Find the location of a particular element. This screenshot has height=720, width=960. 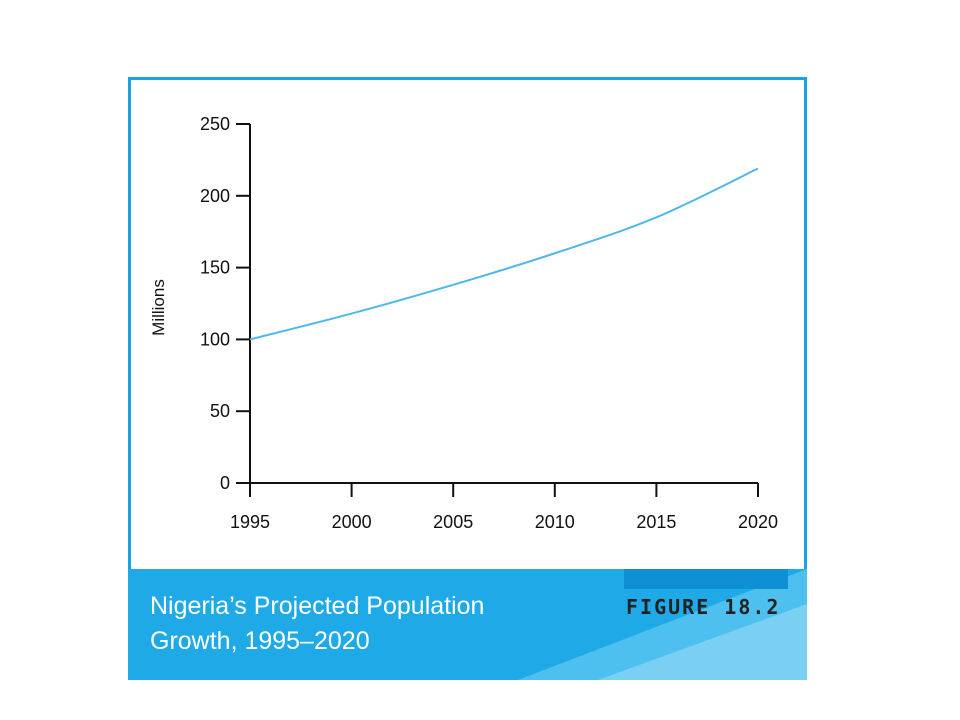

series-group is located at coordinates (504, 254).